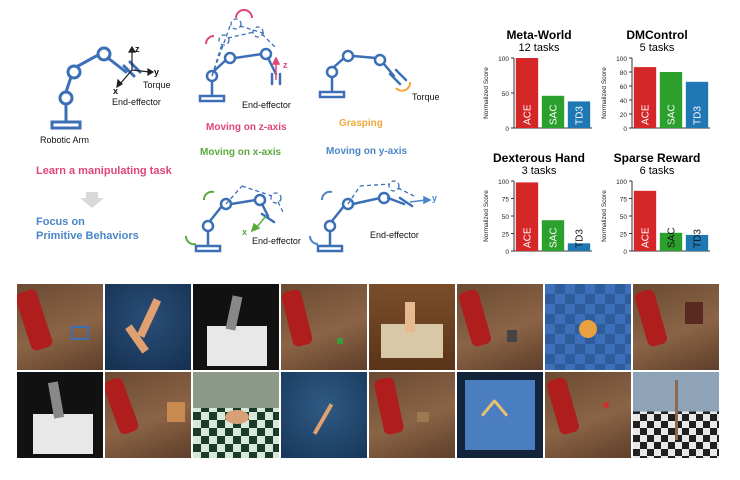 This screenshot has height=480, width=740. Describe the element at coordinates (209, 195) in the screenshot. I see `x-rotation-arc-icon` at that location.